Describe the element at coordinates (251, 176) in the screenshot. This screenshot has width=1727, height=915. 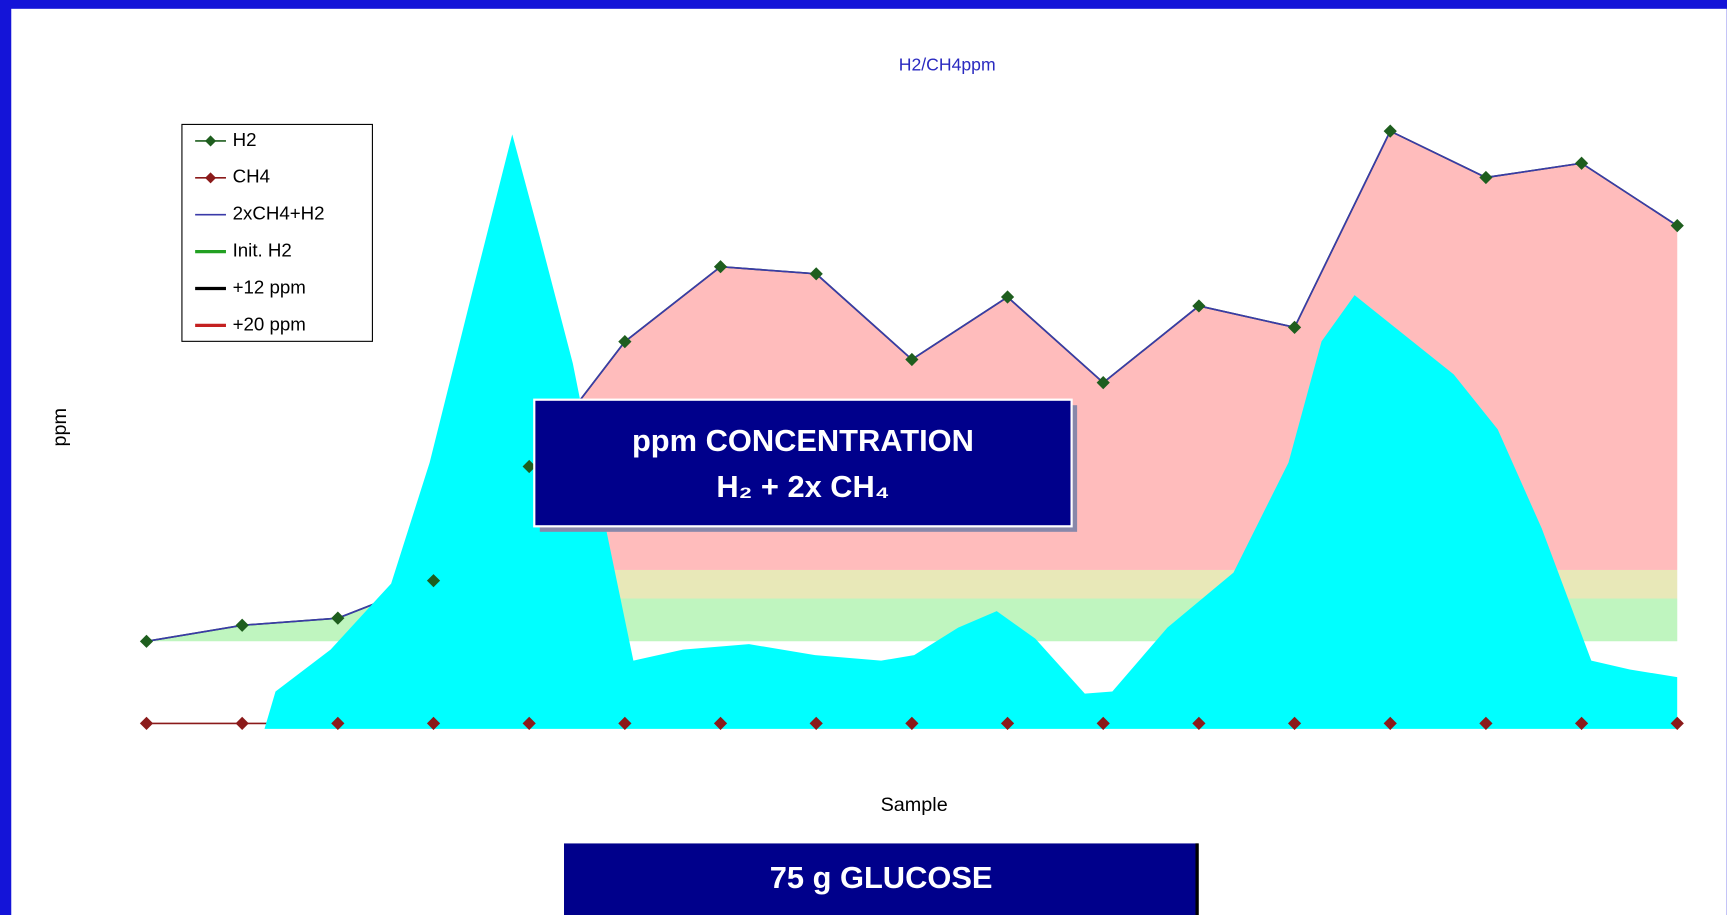
I see `legend-label: CH4` at that location.